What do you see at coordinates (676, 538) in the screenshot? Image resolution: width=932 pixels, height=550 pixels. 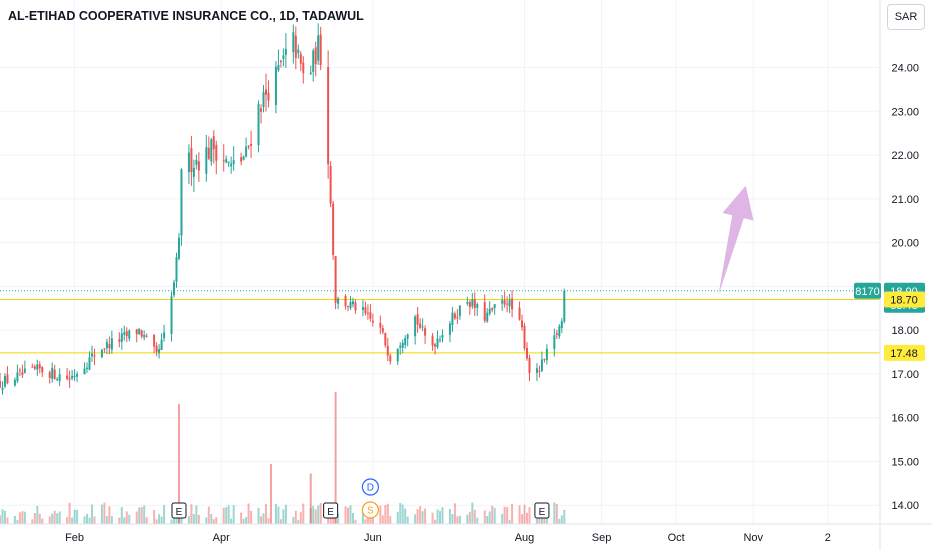 I see `x-tick-label: Oct` at bounding box center [676, 538].